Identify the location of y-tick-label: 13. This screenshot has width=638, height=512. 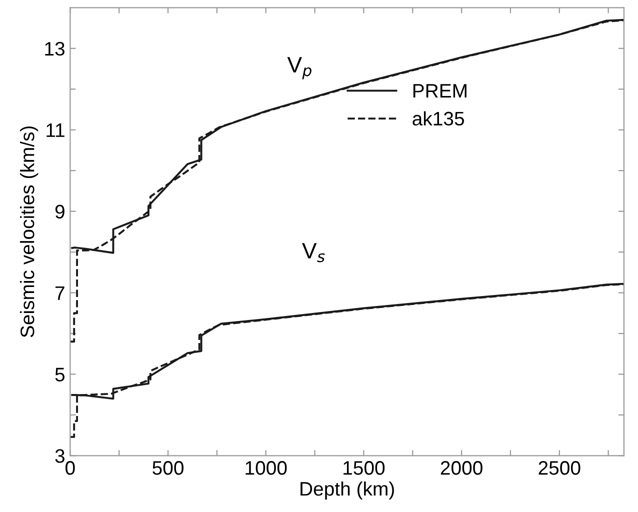
(54, 49).